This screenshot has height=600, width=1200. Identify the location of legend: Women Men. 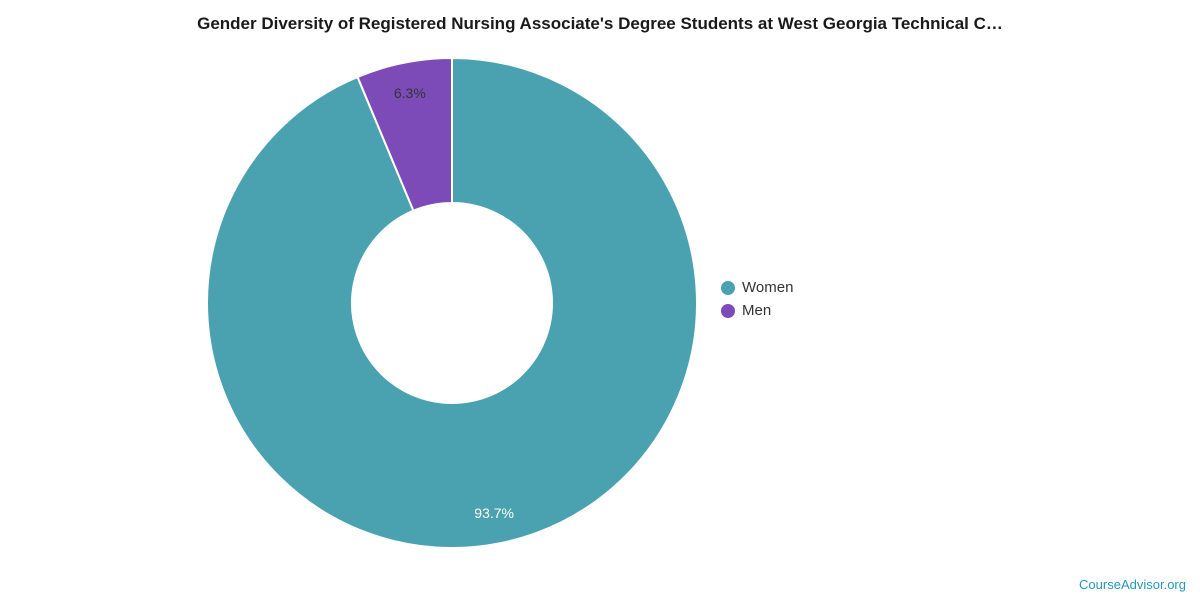
(757, 299).